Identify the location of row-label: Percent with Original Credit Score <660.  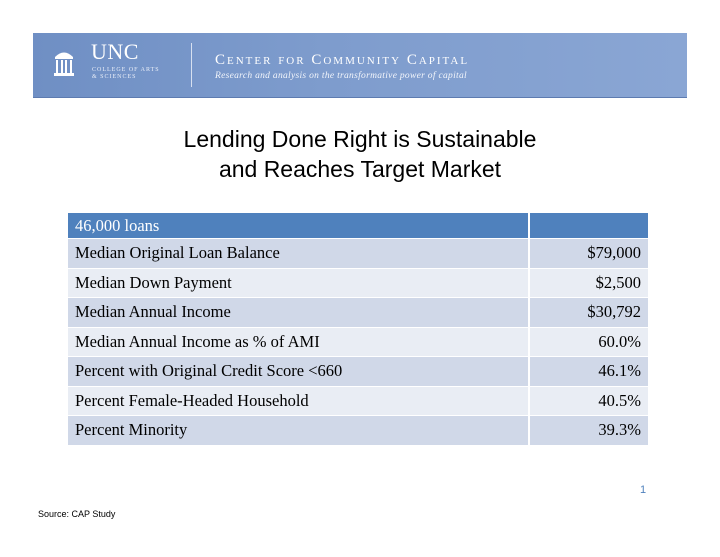
(299, 371).